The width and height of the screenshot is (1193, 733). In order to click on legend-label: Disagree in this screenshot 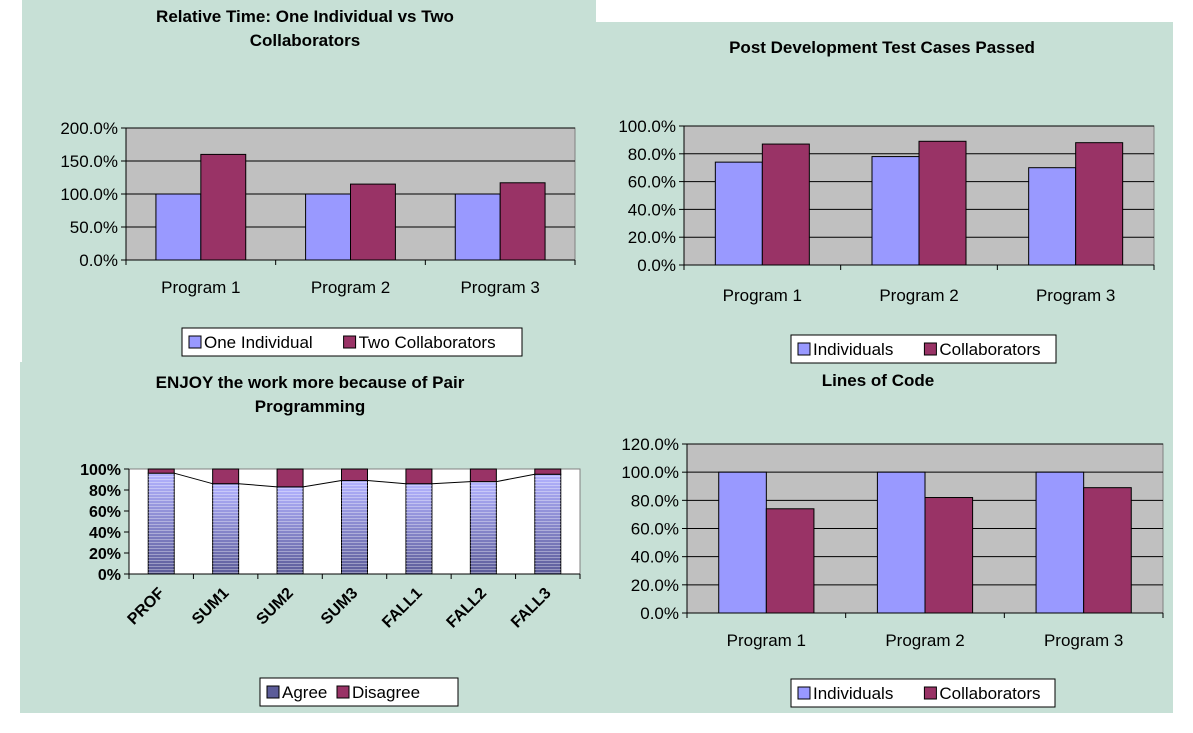, I will do `click(386, 692)`.